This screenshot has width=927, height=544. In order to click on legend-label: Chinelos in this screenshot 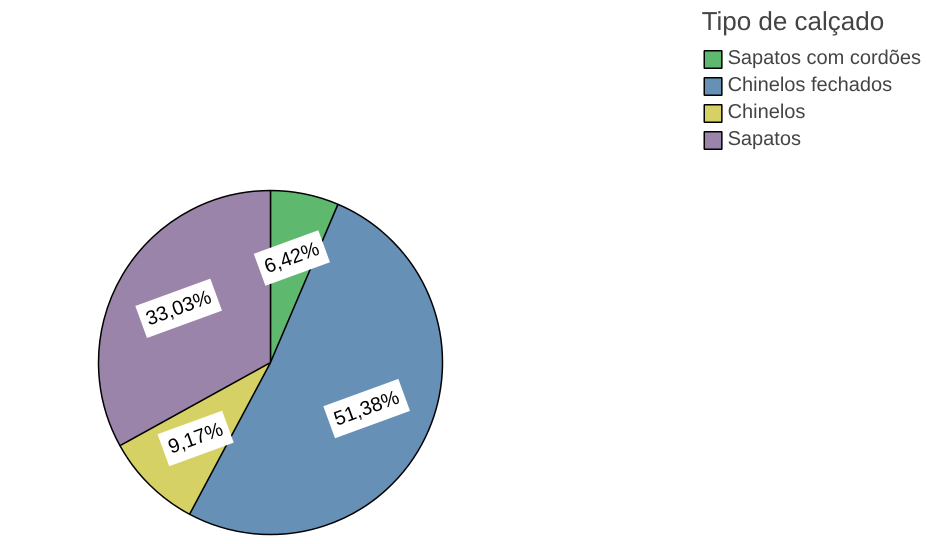, I will do `click(767, 112)`.